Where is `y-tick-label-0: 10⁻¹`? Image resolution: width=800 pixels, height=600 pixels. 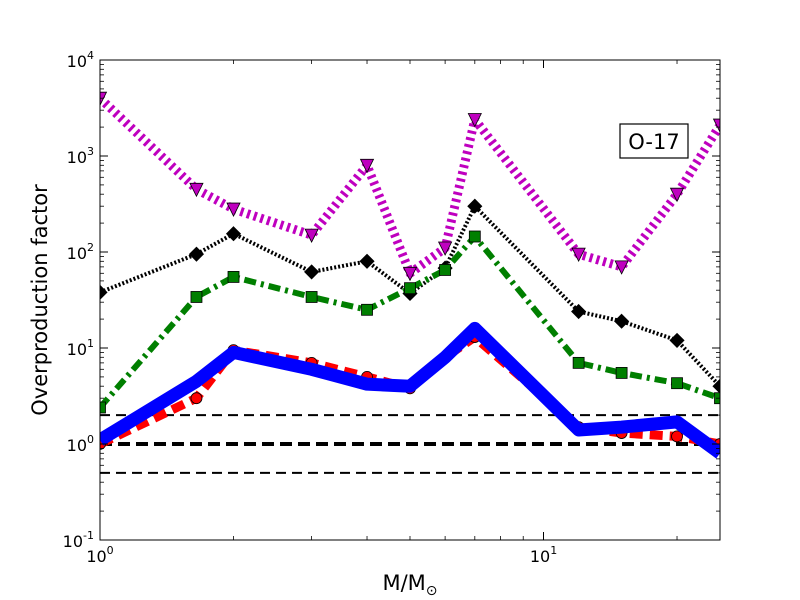
y-tick-label-0: 10⁻¹ is located at coordinates (78, 540).